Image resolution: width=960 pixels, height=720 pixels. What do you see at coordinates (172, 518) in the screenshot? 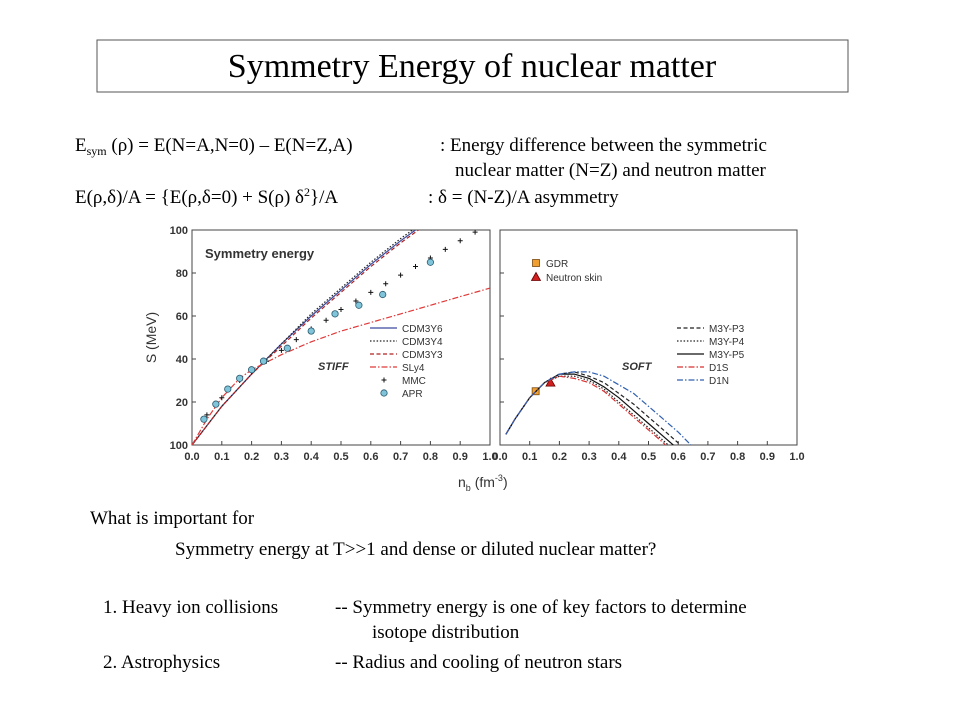
I see `question-intro: What is important for` at bounding box center [172, 518].